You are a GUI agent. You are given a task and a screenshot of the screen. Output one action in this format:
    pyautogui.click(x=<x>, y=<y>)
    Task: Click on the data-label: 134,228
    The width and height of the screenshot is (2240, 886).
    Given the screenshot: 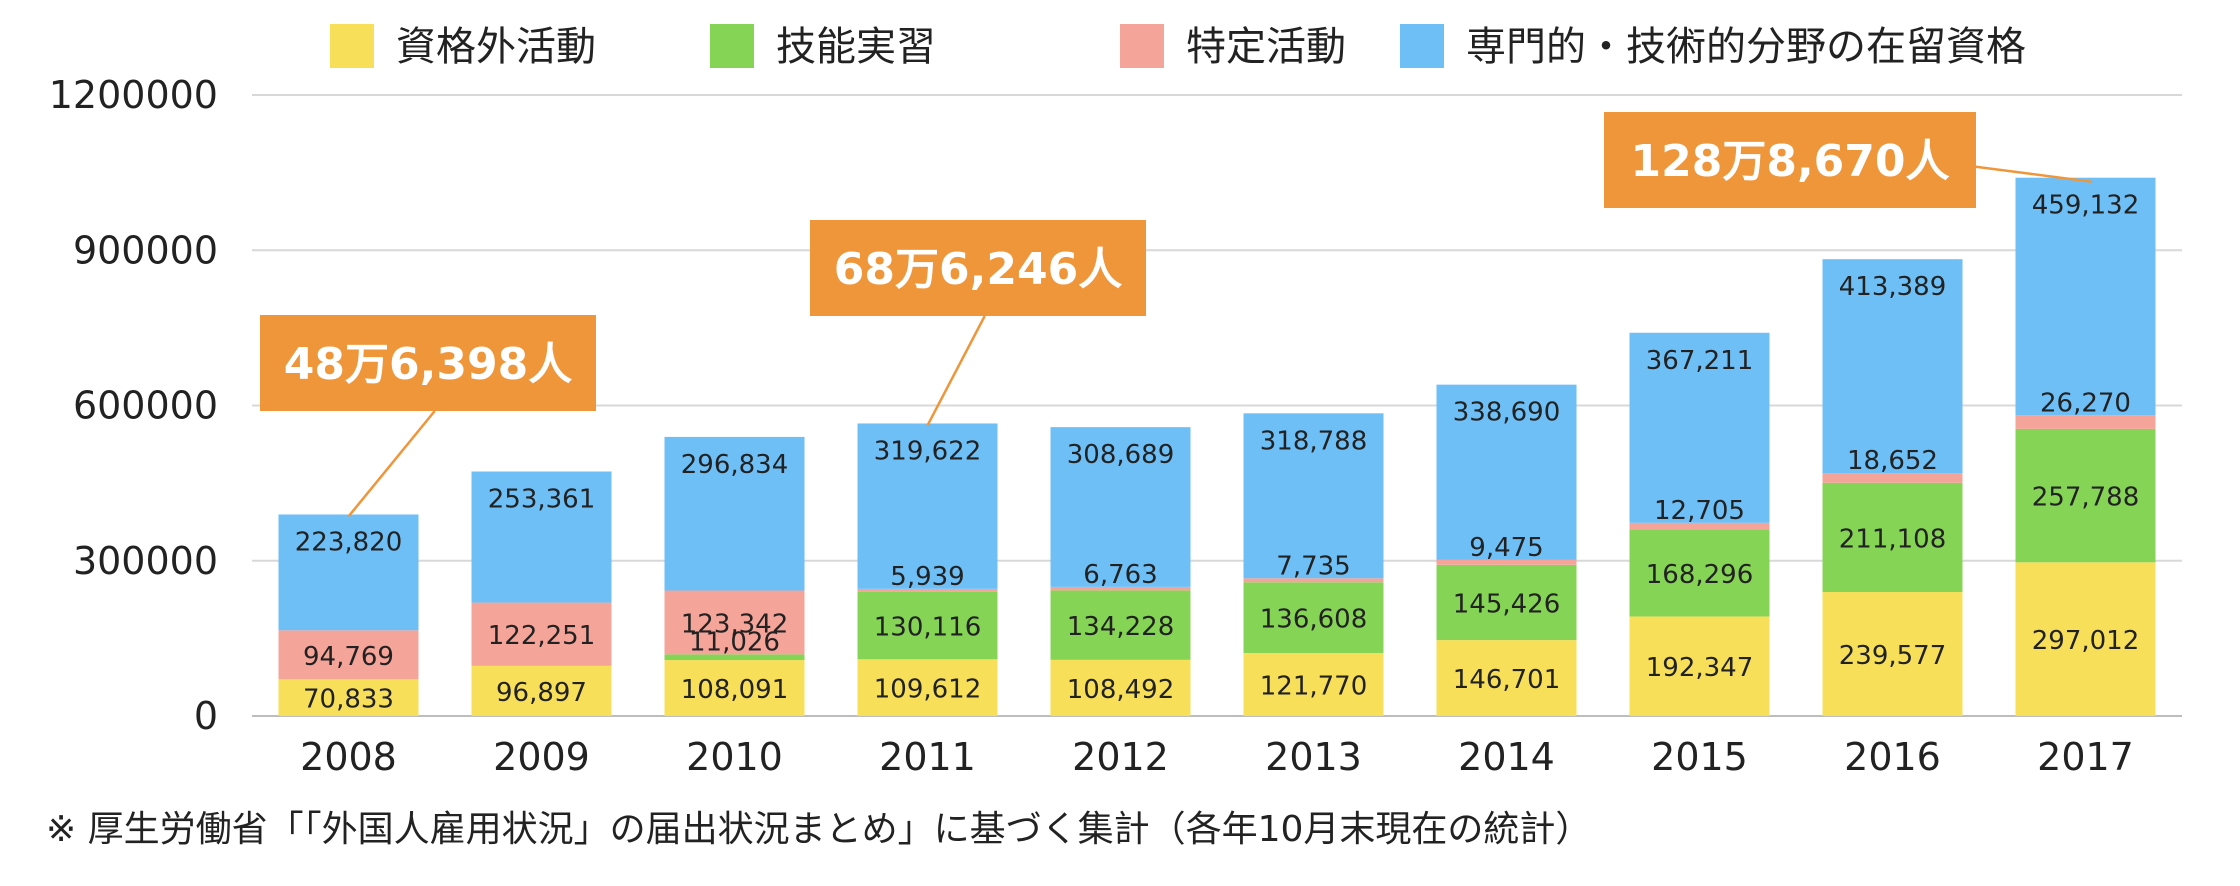 What is the action you would take?
    pyautogui.click(x=1121, y=627)
    